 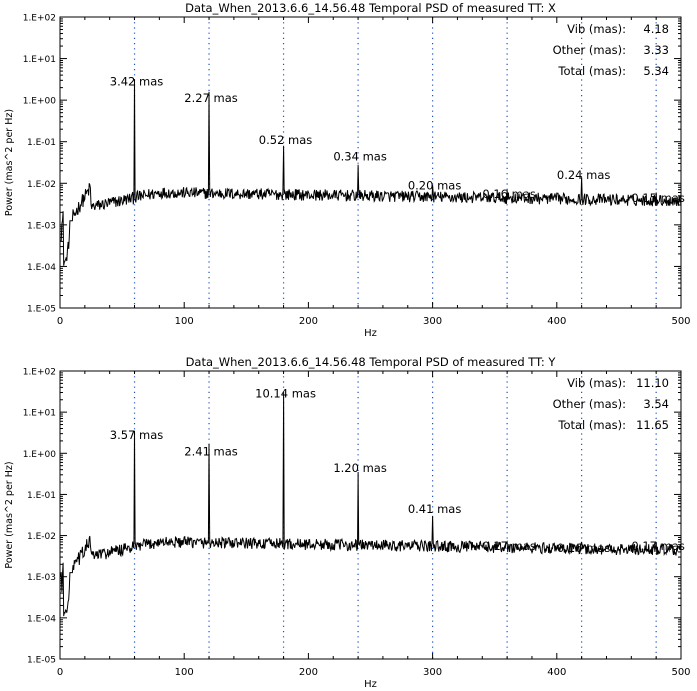 I want to click on peak-label: 0.34 mas, so click(x=360, y=156).